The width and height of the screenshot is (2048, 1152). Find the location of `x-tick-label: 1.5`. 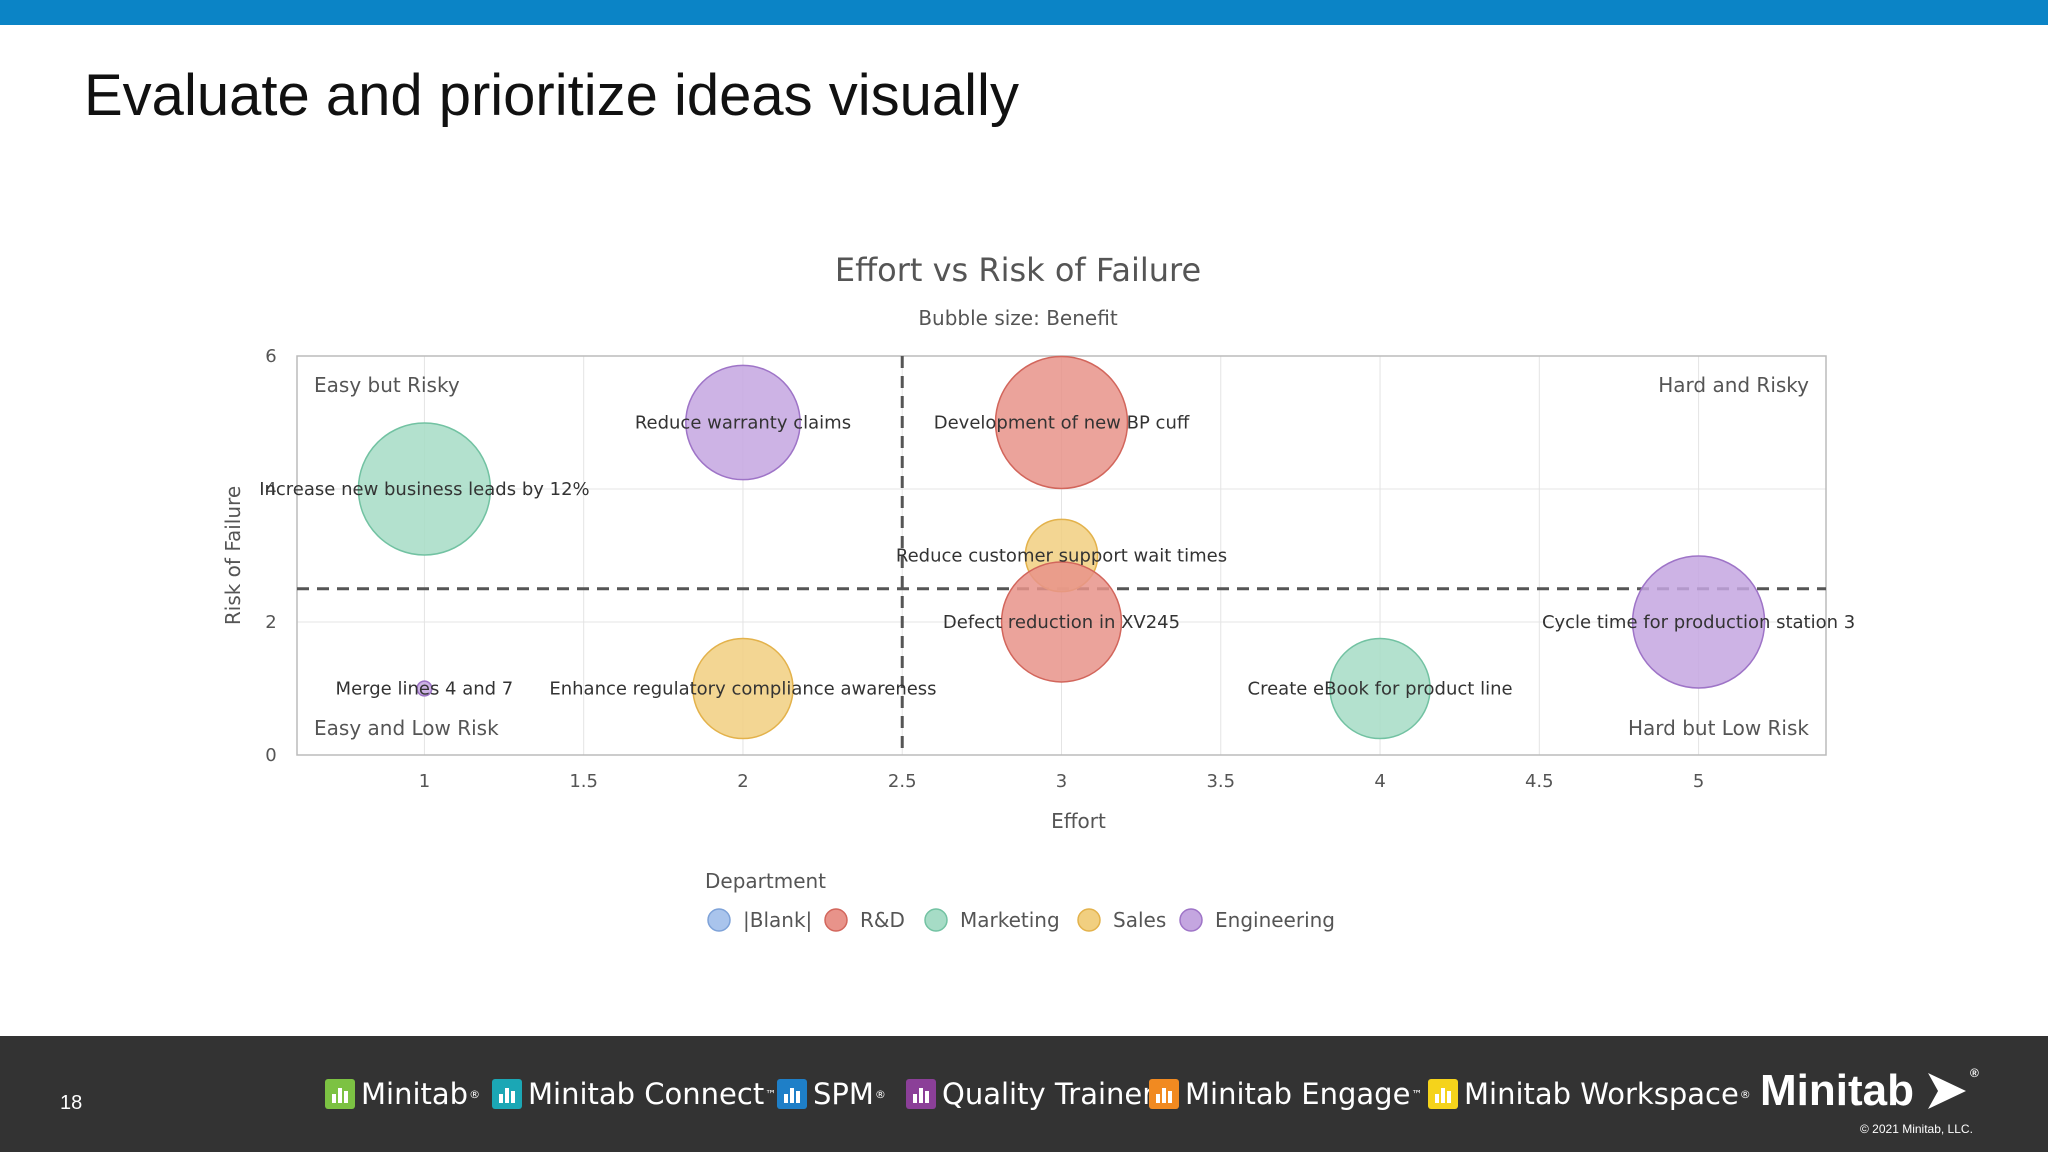

x-tick-label: 1.5 is located at coordinates (583, 781).